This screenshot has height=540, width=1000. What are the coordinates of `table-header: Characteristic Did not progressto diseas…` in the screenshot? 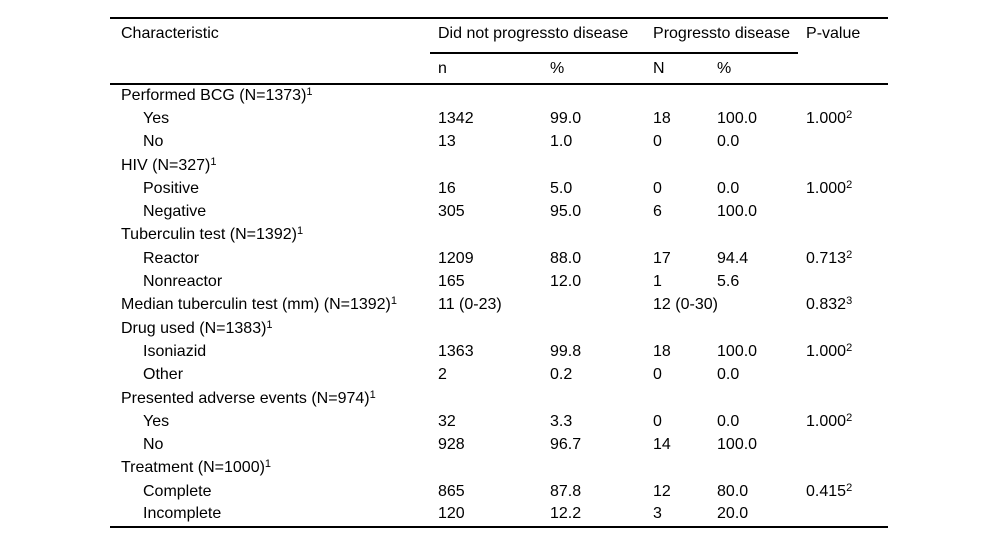 It's located at (499, 51).